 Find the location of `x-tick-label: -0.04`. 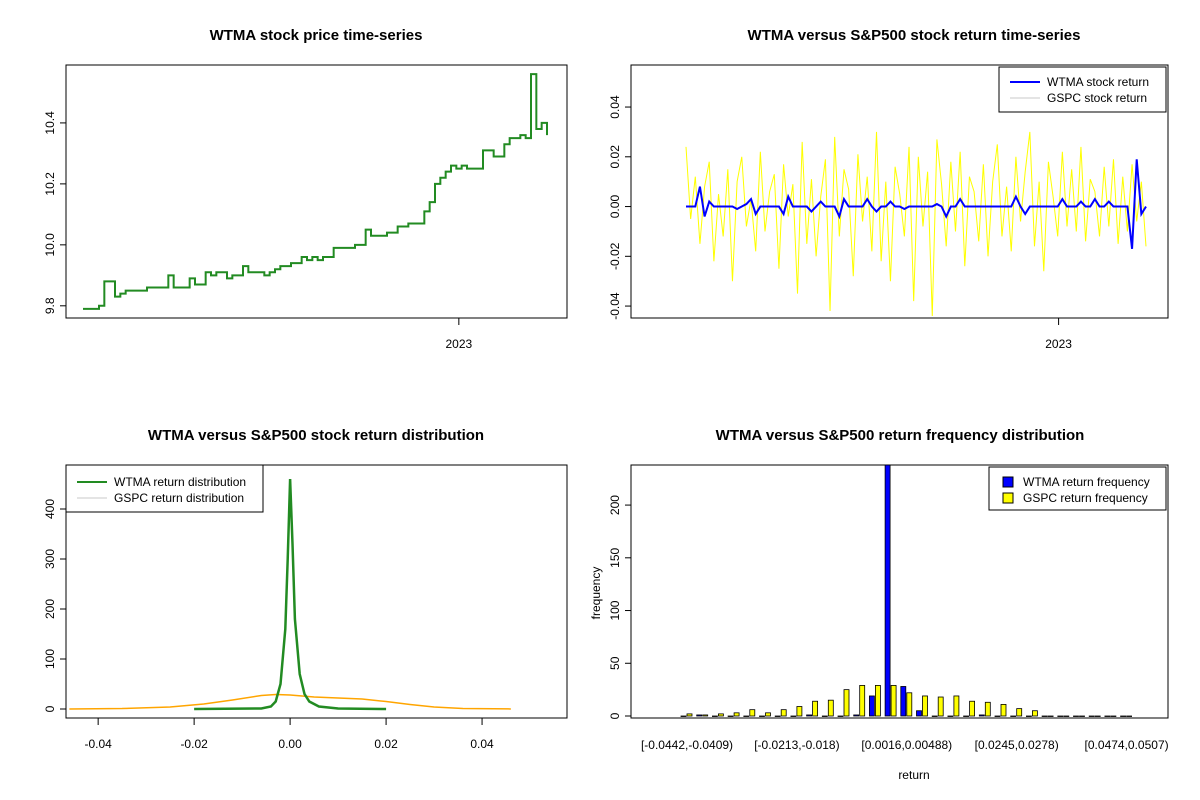

x-tick-label: -0.04 is located at coordinates (98, 744).